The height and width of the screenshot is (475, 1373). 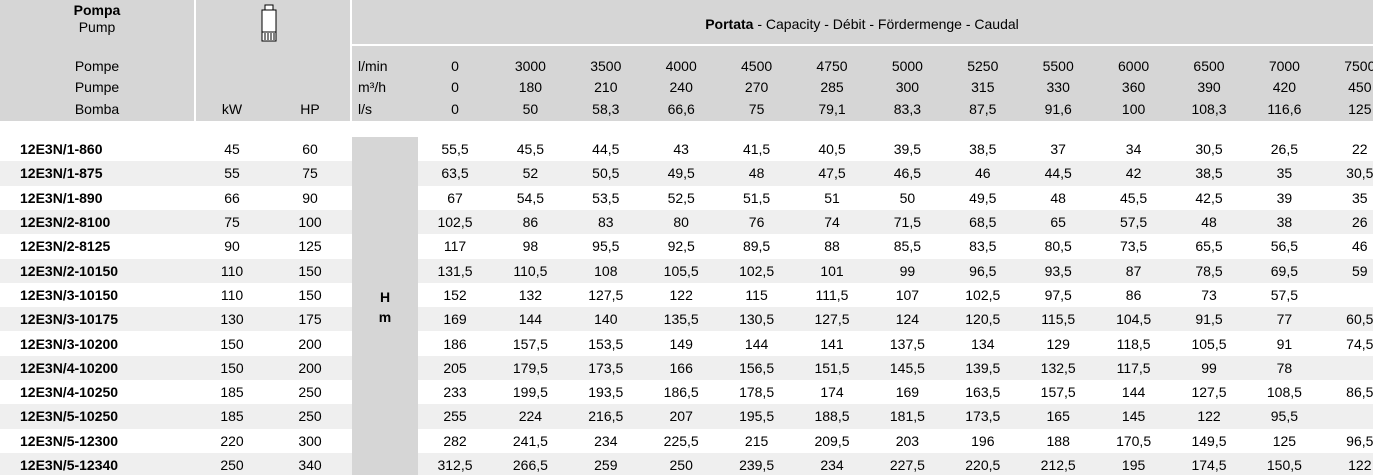 I want to click on model: 12E3N/3-10200, so click(x=69, y=343).